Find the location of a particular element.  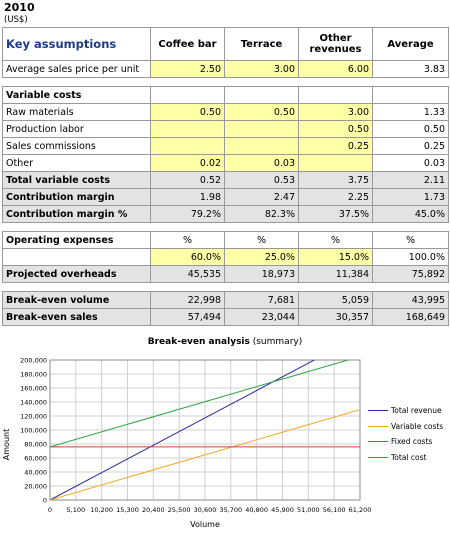

series-line-total-cost is located at coordinates (200, 404).